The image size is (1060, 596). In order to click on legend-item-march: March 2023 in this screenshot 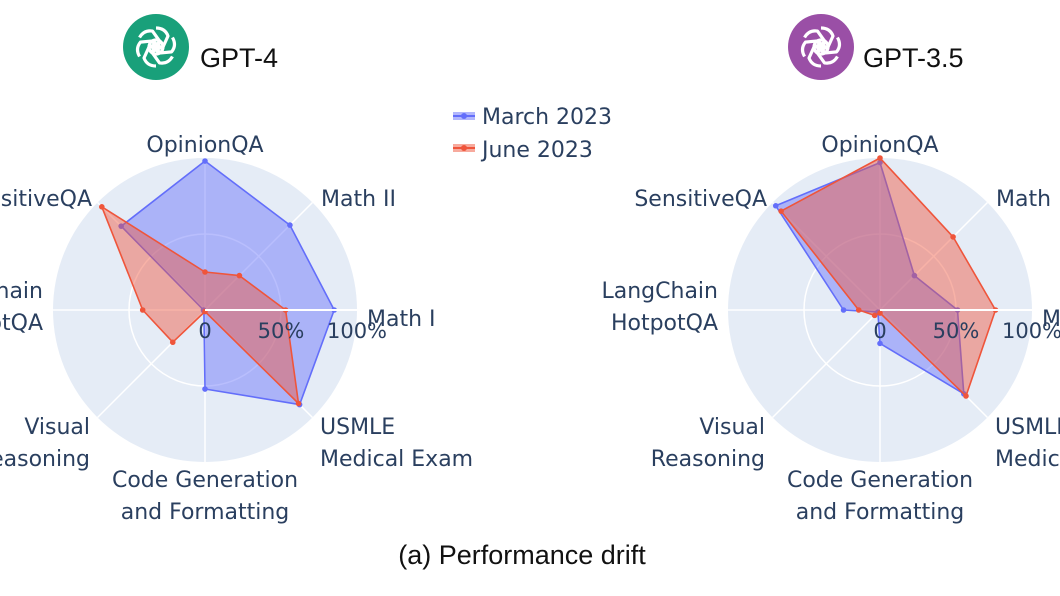, I will do `click(532, 117)`.